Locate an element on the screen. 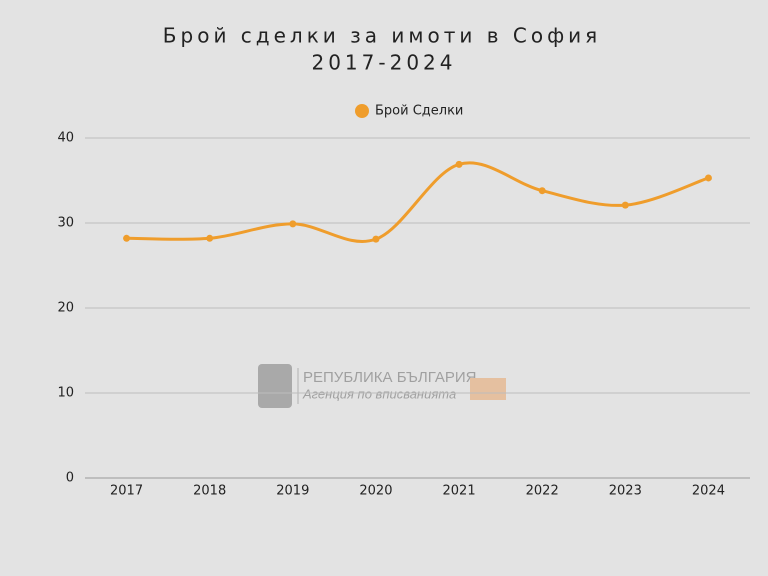 The image size is (768, 576). x-tick-label: 2019 is located at coordinates (292, 491).